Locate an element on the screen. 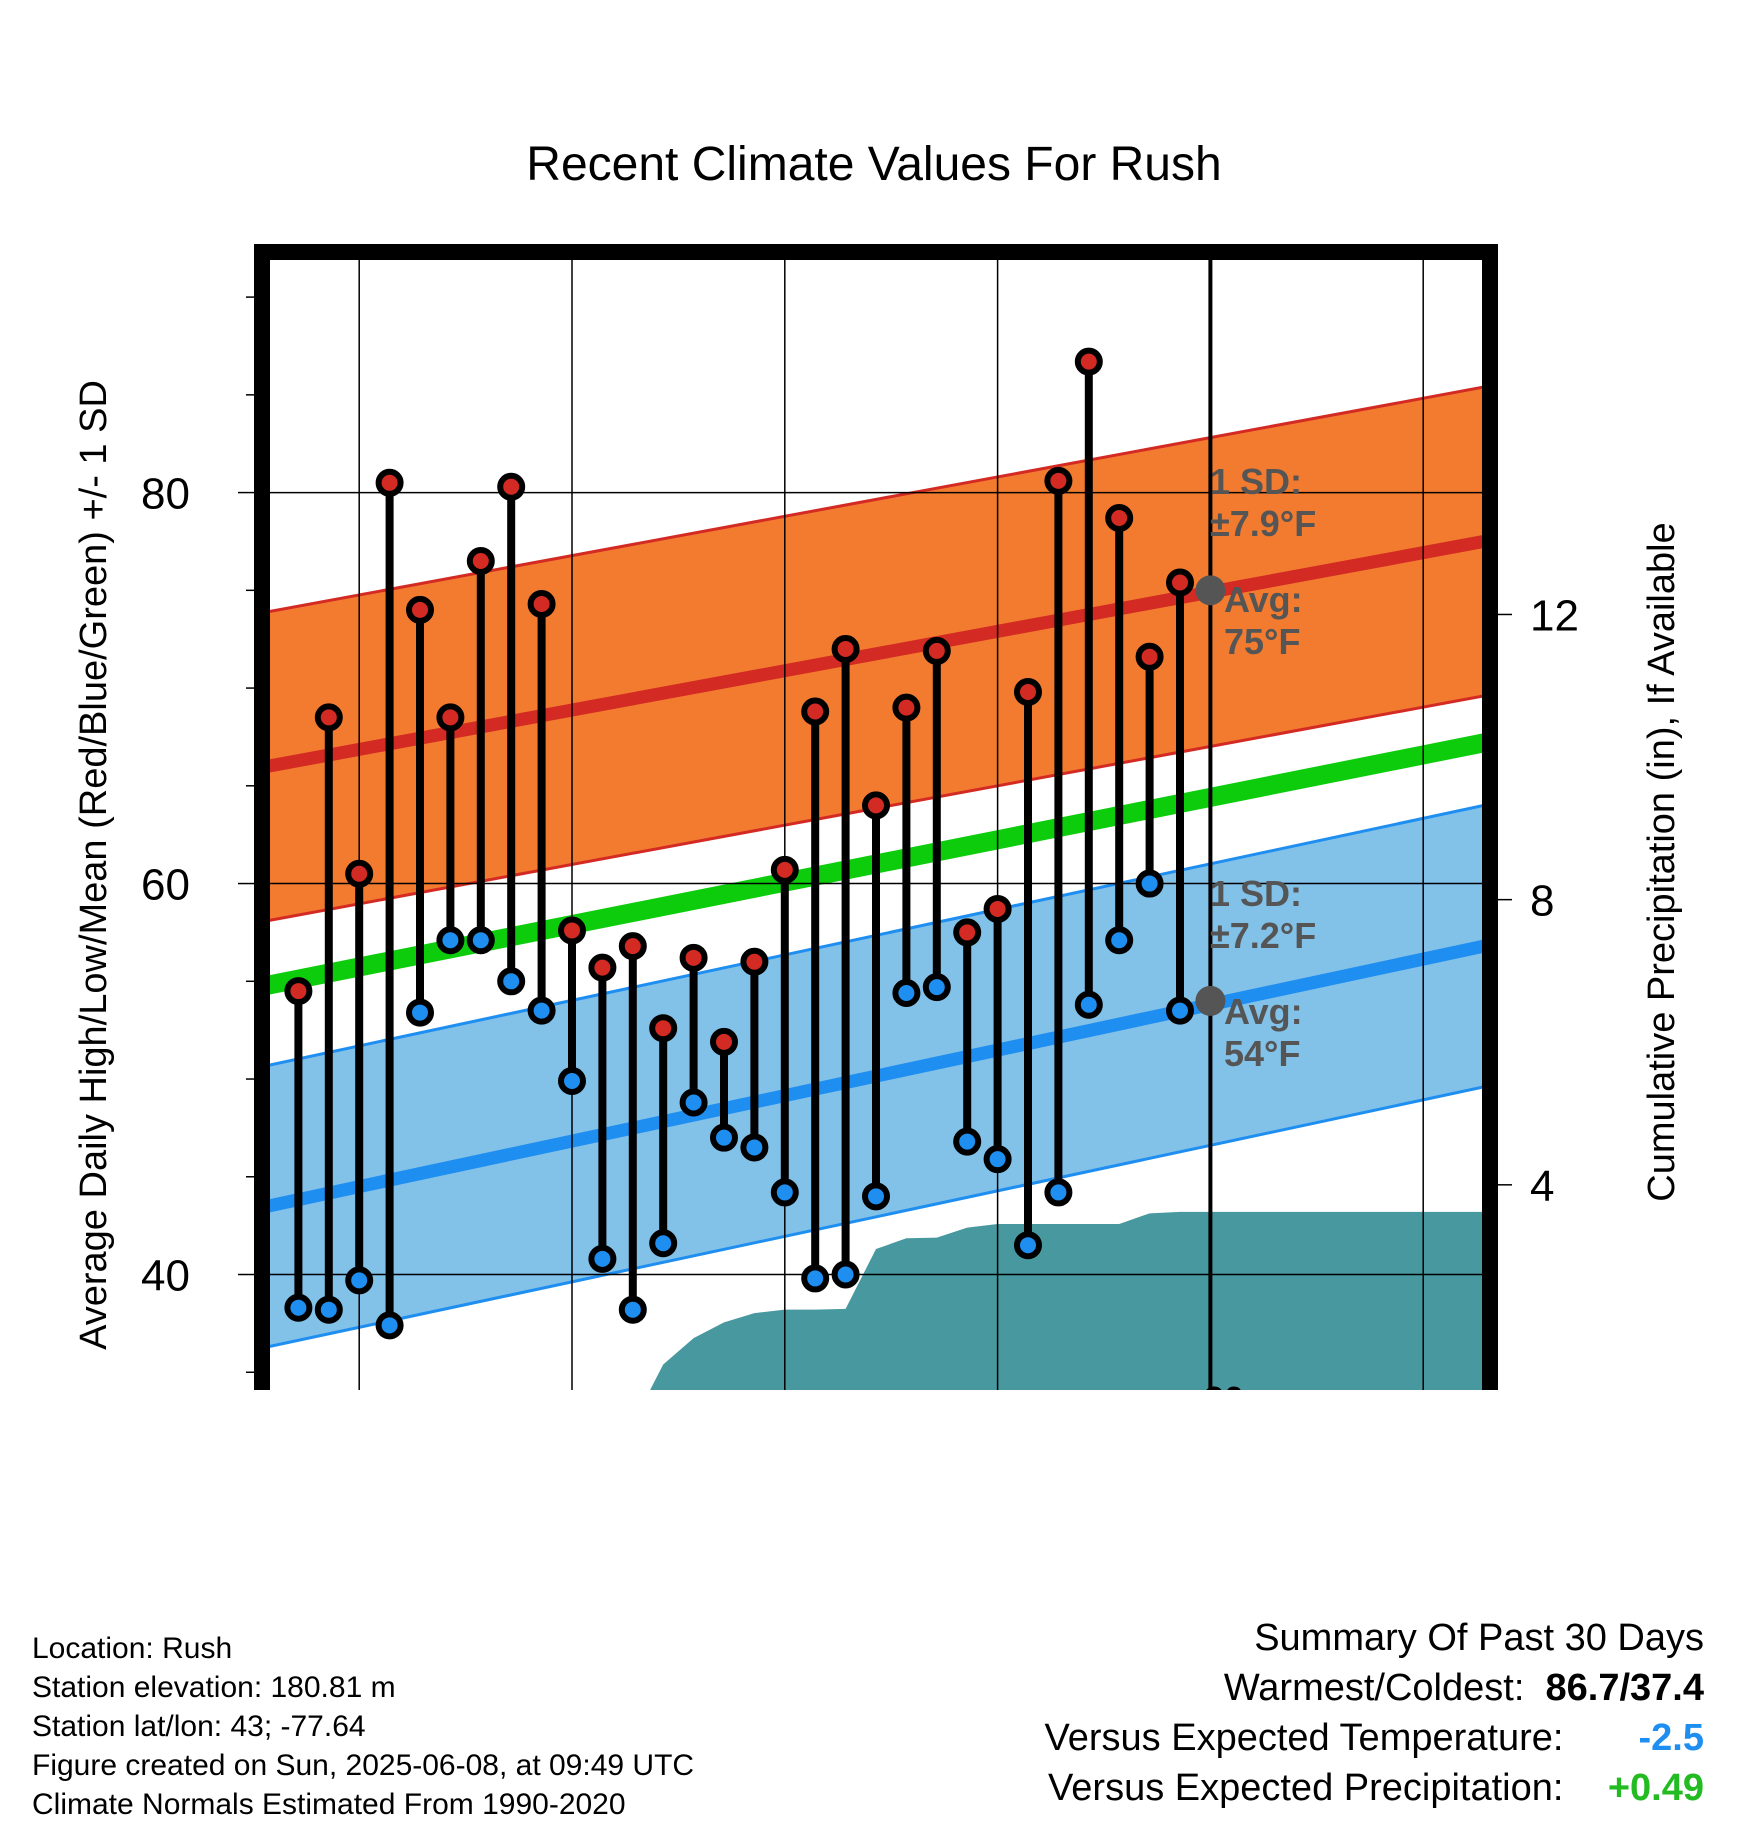  y-right-tick-label: 4 is located at coordinates (1542, 1186).